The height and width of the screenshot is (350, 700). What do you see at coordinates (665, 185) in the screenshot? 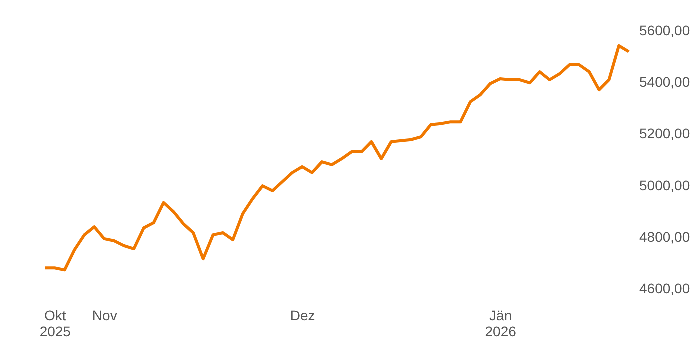
I see `y-tick-label: 5000,00` at bounding box center [665, 185].